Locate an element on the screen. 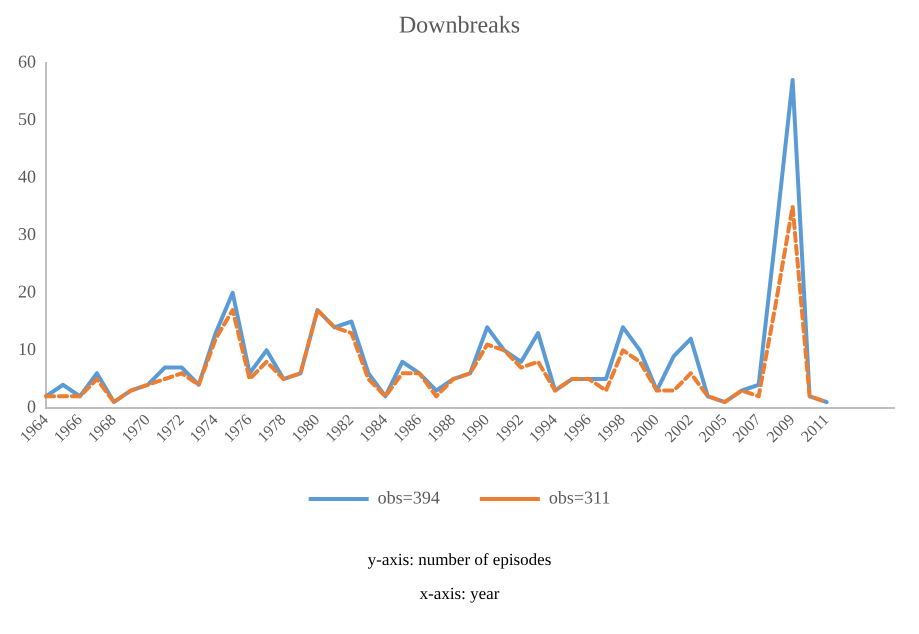  x-tick-label: 2011 is located at coordinates (815, 428).